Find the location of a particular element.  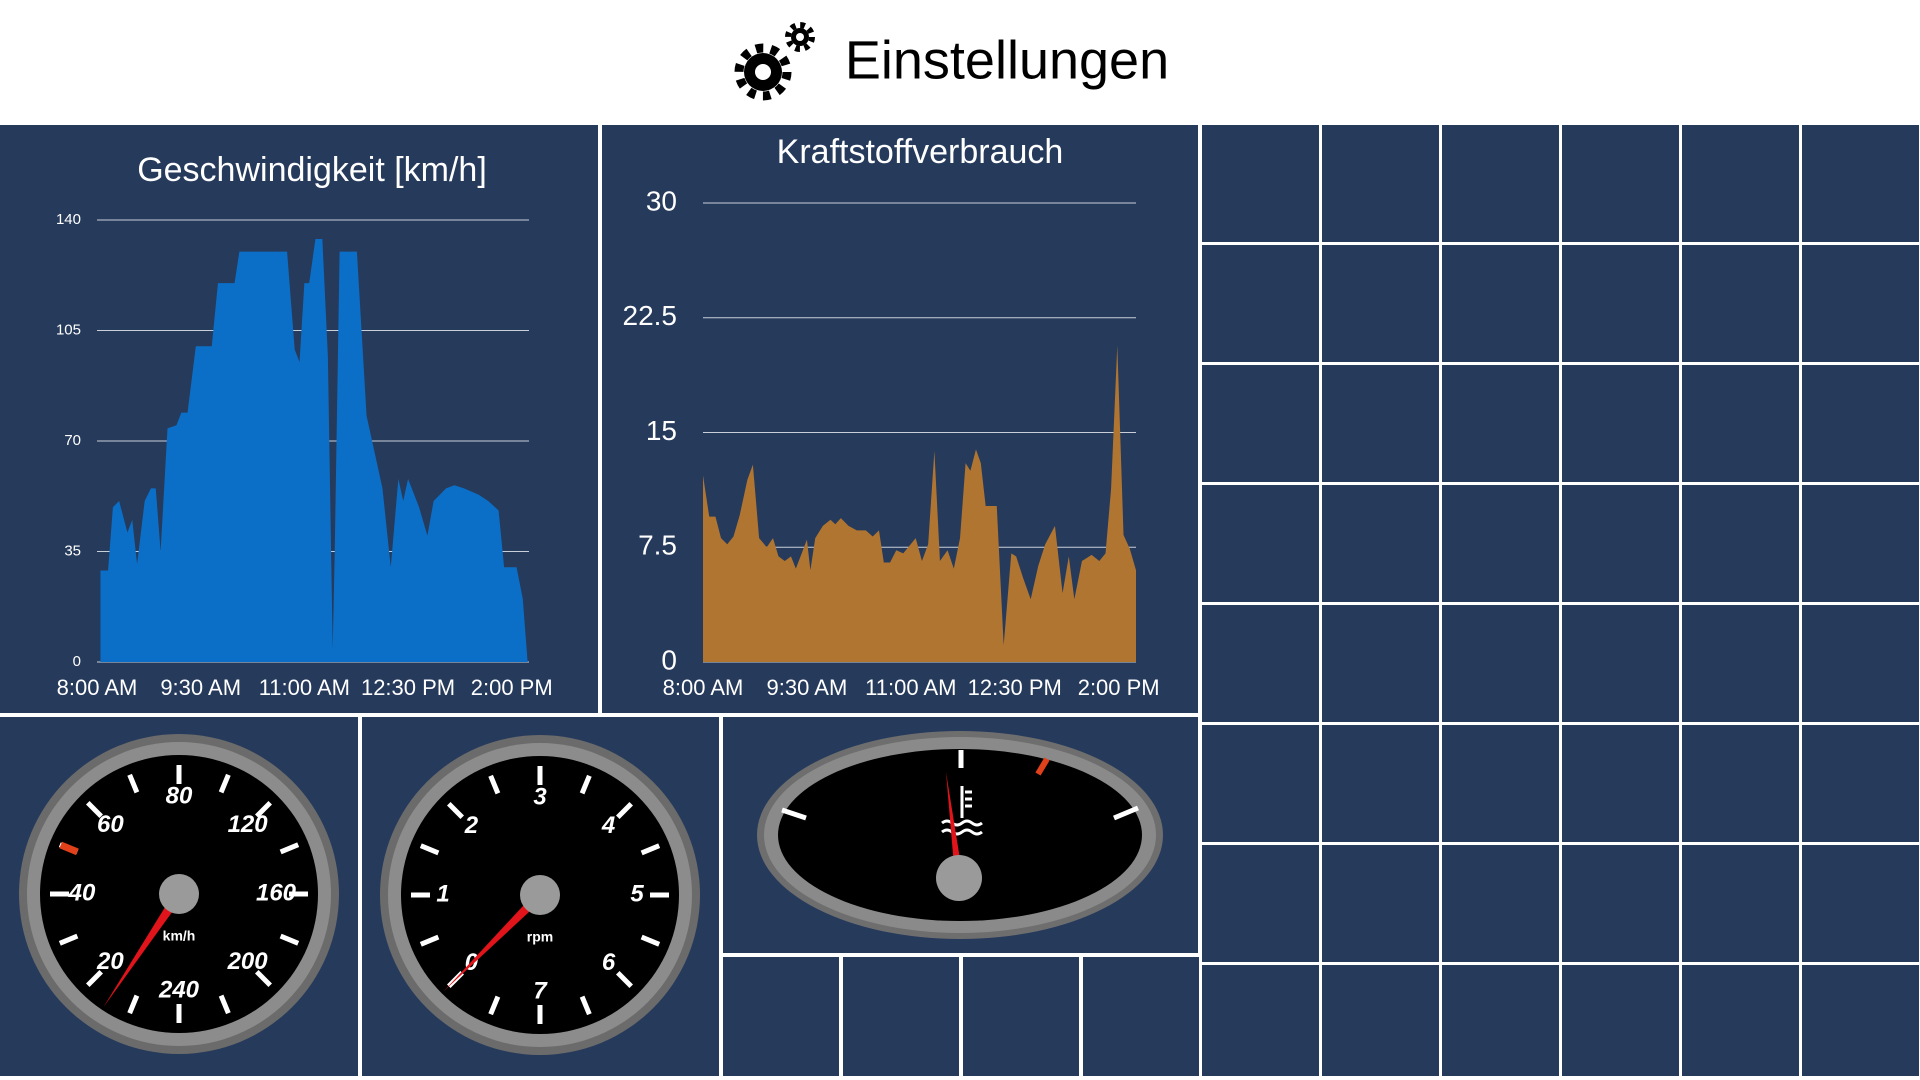

y-tick-label: 7.5 is located at coordinates (657, 545).